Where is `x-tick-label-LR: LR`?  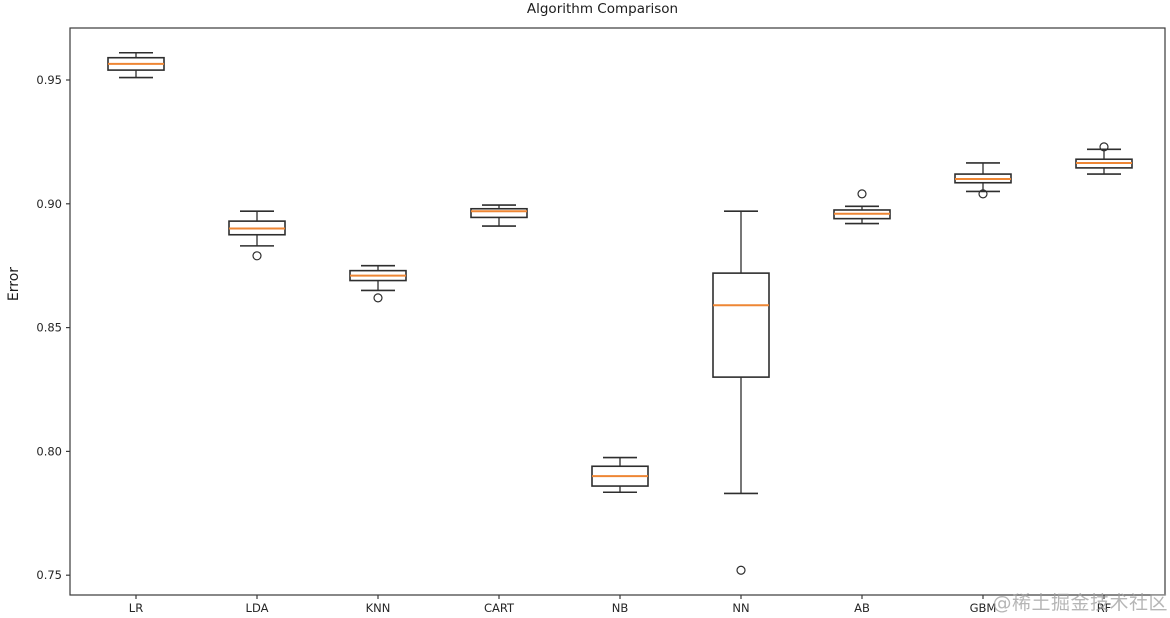 x-tick-label-LR: LR is located at coordinates (136, 608).